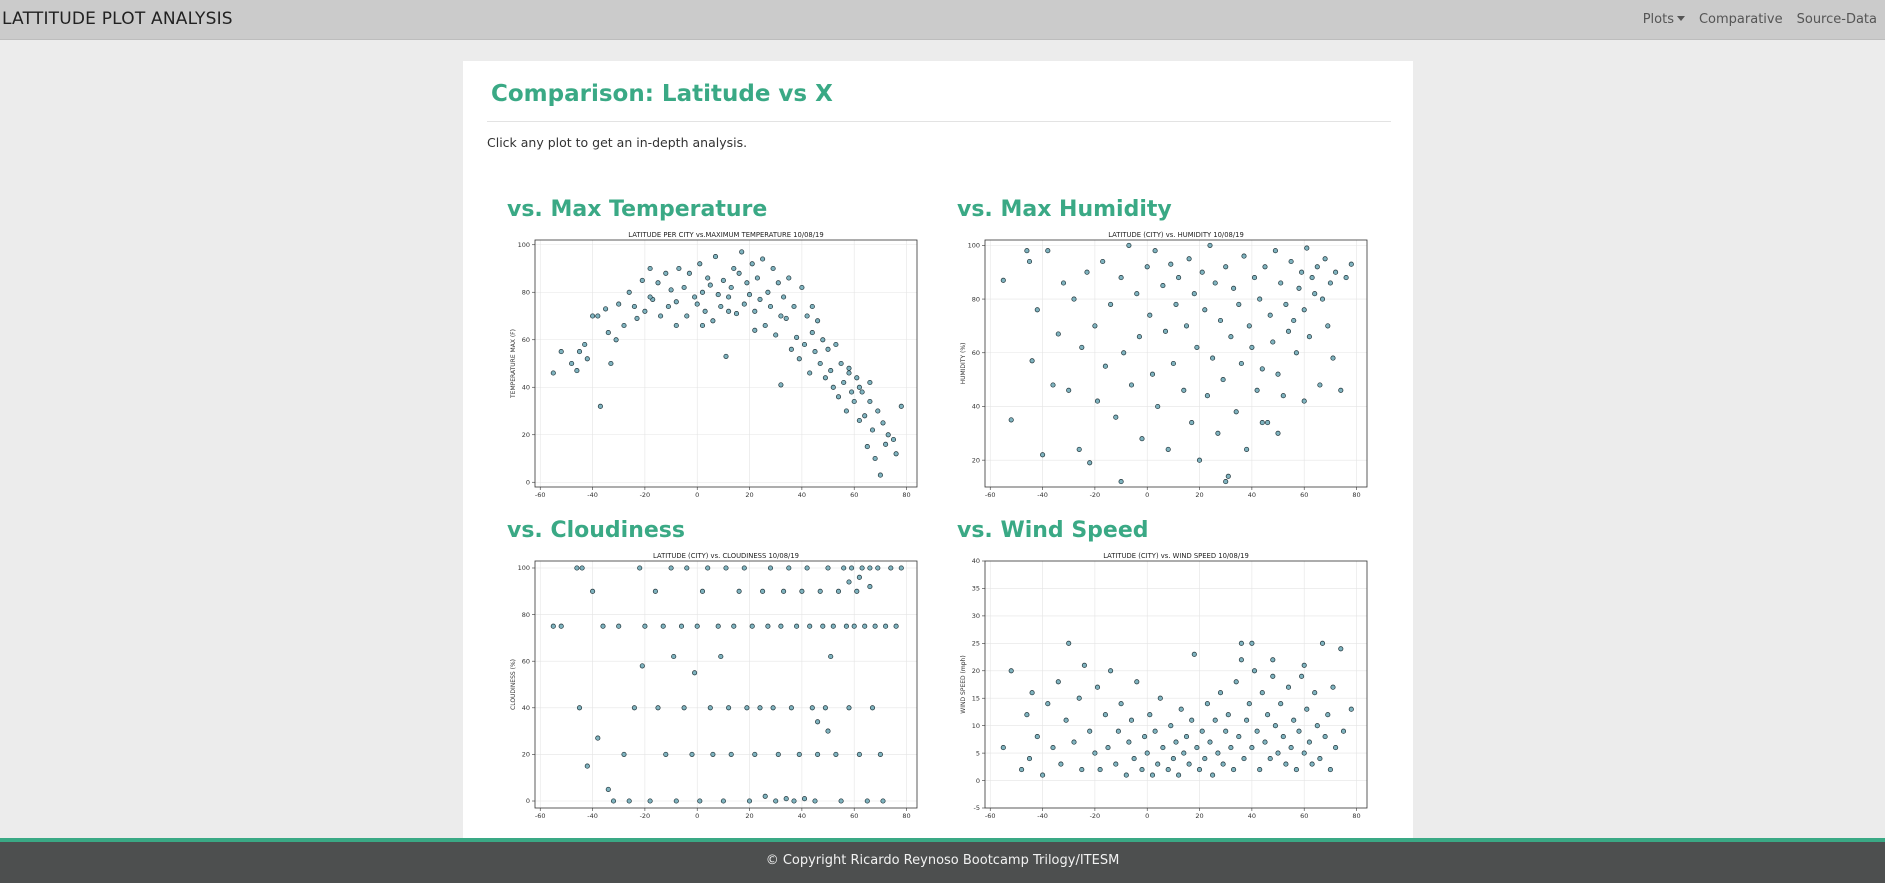  Describe the element at coordinates (1147, 494) in the screenshot. I see `x-tick-label: 0` at that location.